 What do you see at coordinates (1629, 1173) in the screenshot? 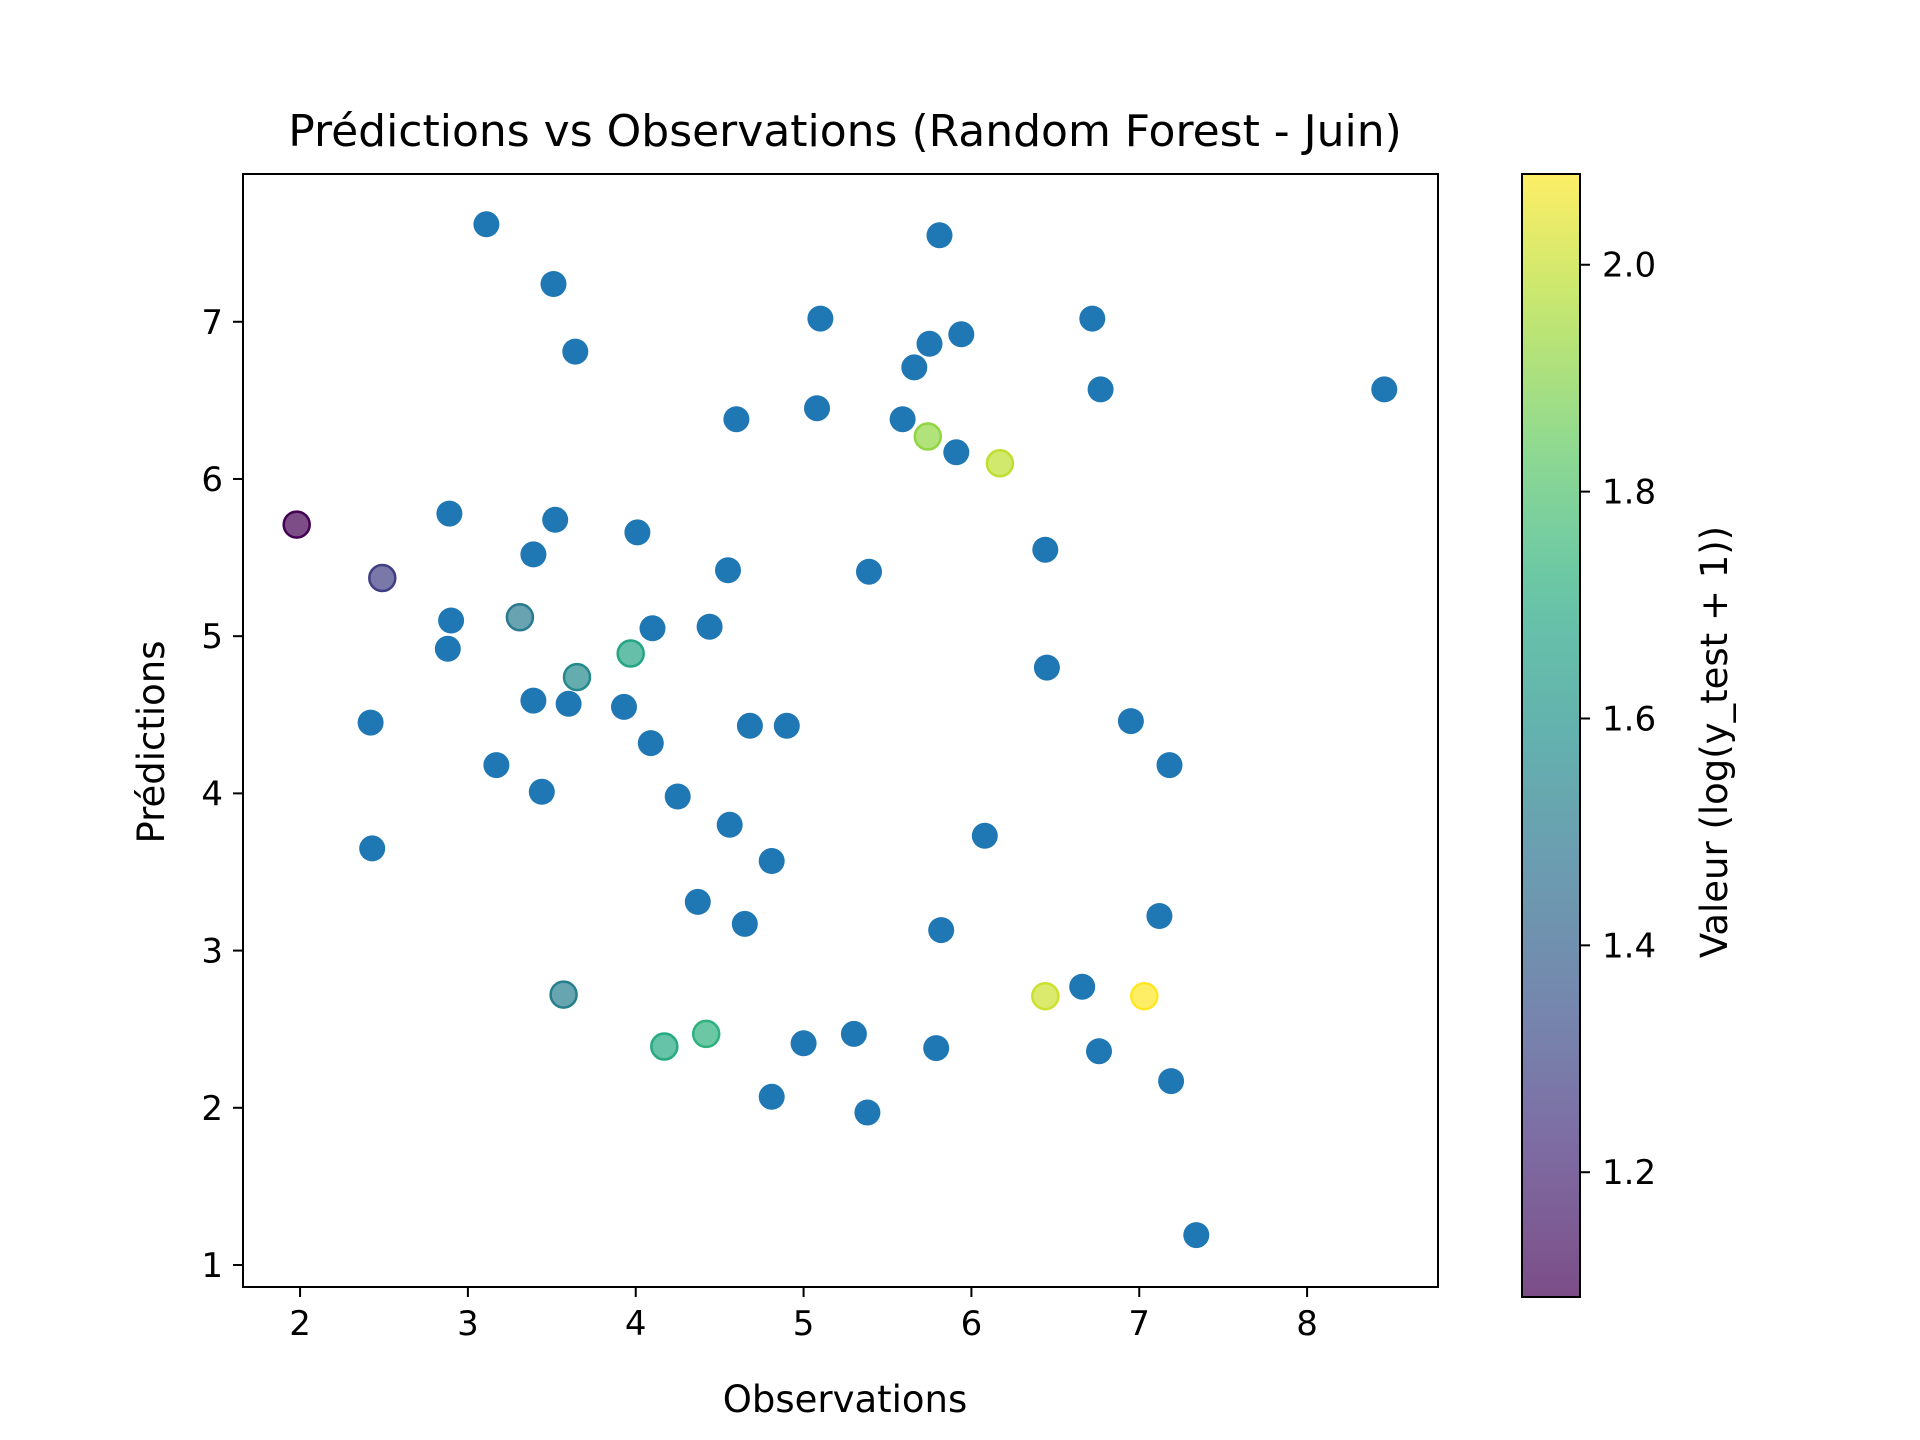
I see `colorbar-tick-label: 1.2` at bounding box center [1629, 1173].